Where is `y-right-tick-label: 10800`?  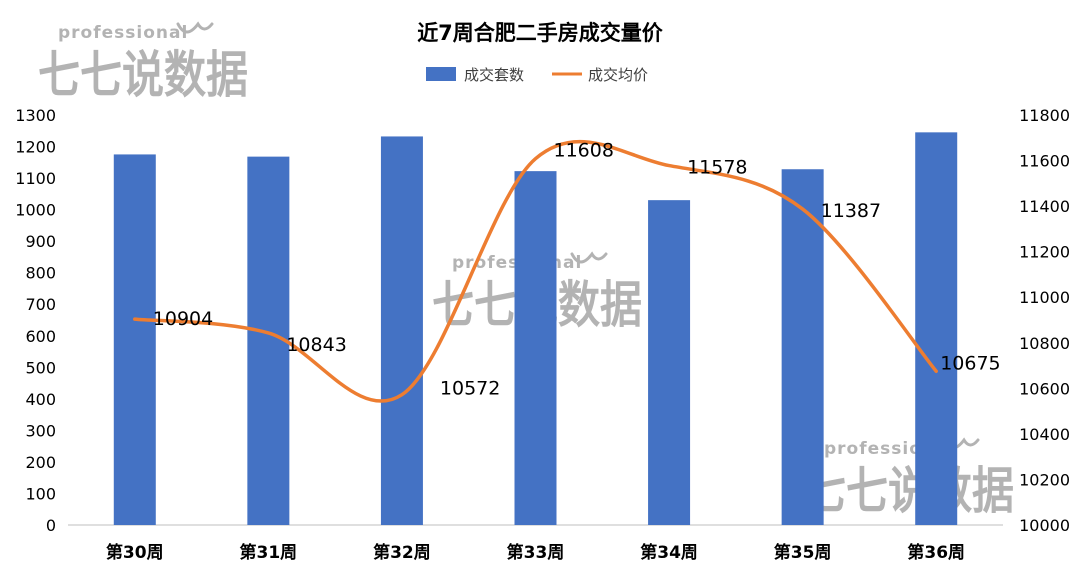
y-right-tick-label: 10800 is located at coordinates (1044, 343).